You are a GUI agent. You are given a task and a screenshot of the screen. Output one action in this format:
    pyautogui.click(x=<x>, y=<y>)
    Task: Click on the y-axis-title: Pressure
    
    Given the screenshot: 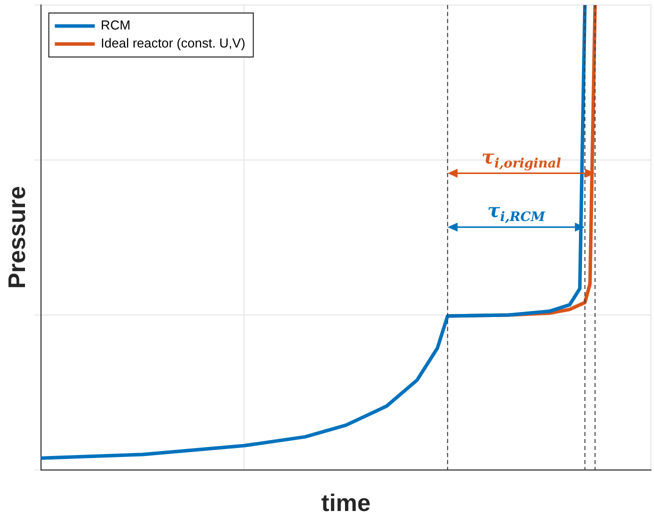 What is the action you would take?
    pyautogui.click(x=18, y=237)
    